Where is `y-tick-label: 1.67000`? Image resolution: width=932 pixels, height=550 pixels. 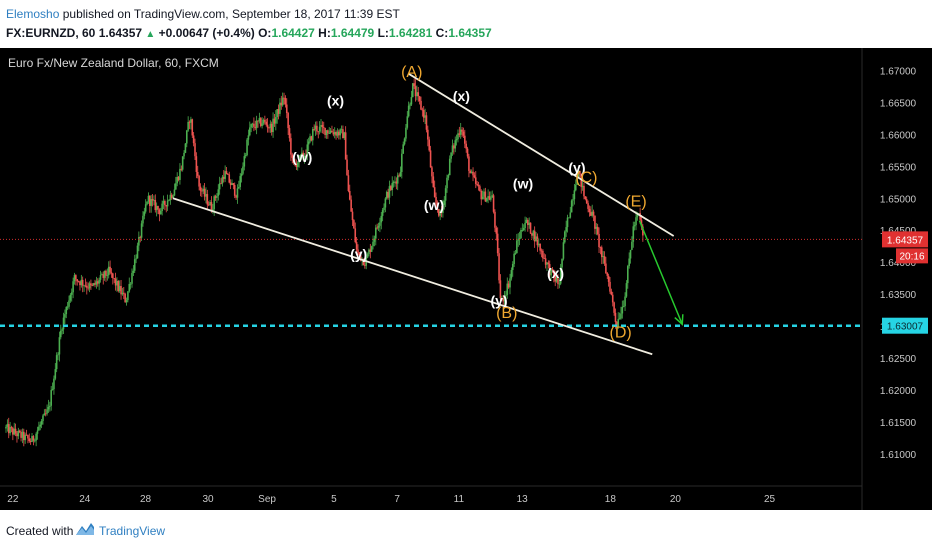
y-tick-label: 1.67000 is located at coordinates (898, 71).